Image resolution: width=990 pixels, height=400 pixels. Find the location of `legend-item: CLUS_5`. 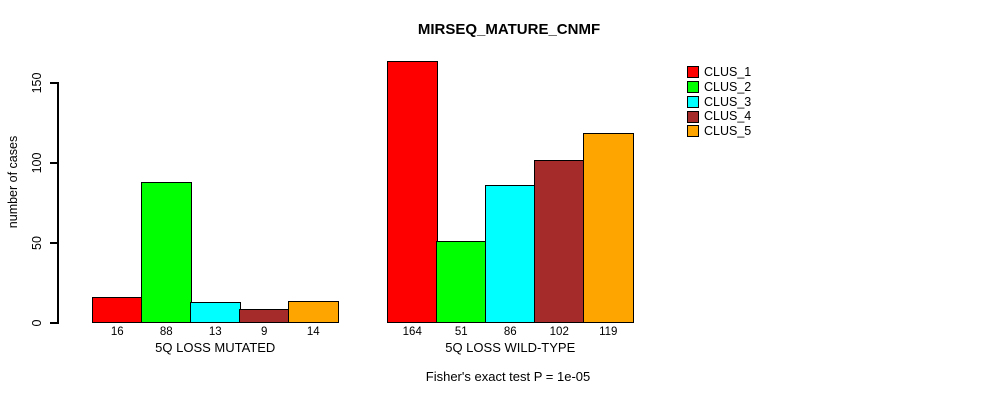

legend-item: CLUS_5 is located at coordinates (719, 131).